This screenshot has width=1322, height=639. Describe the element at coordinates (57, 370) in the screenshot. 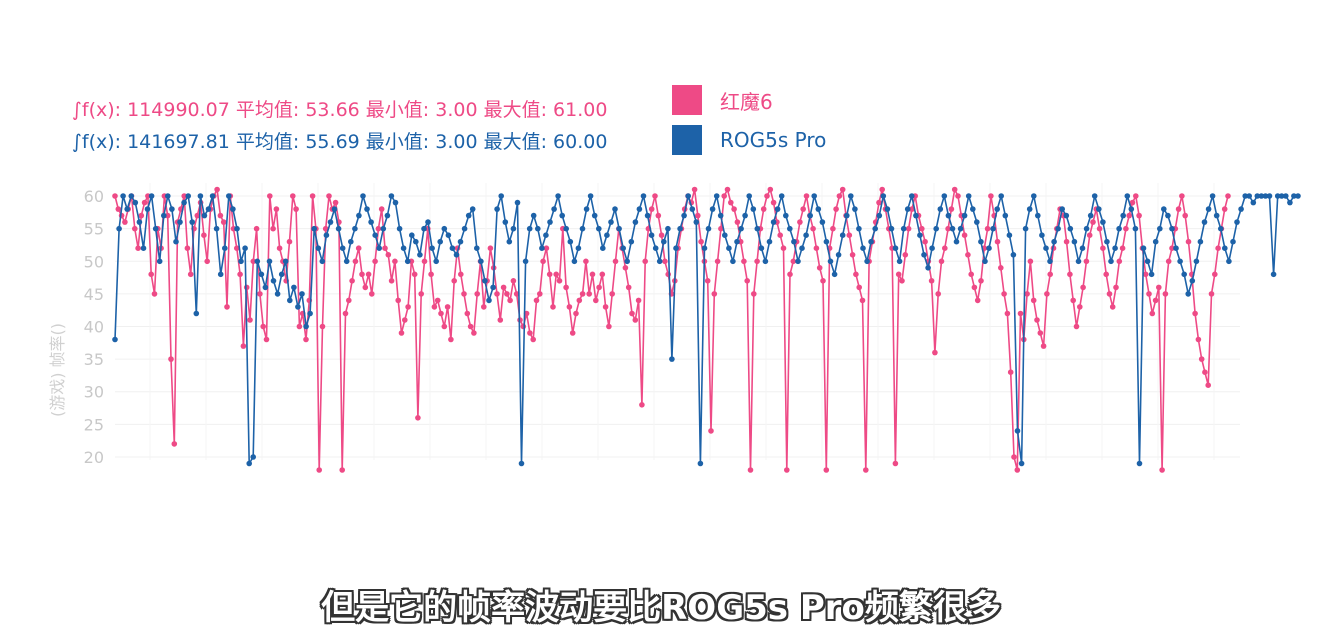

I see `y-axis-label: (游戏) 帧率()` at that location.